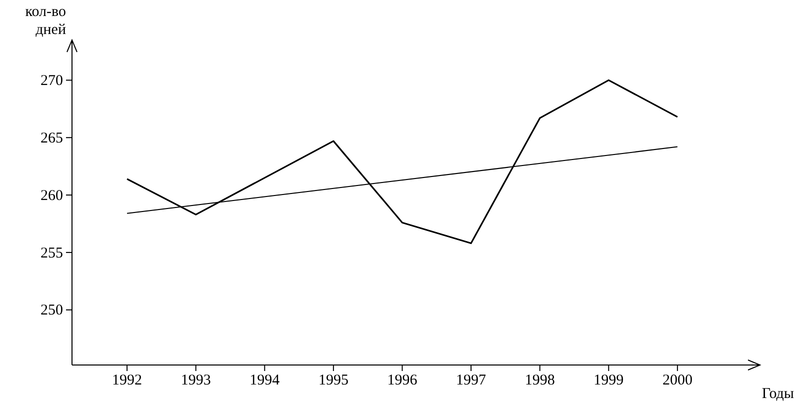 This screenshot has height=410, width=800. Describe the element at coordinates (51, 196) in the screenshot. I see `y-tick-label: 260` at that location.